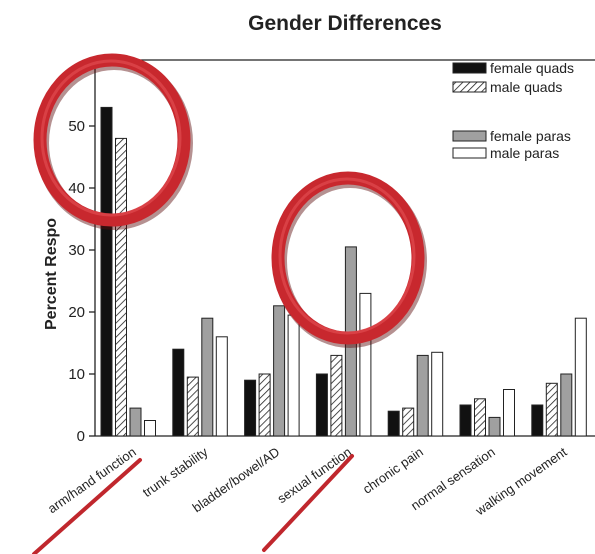 This screenshot has height=554, width=595. I want to click on underline-arm-hand, so click(87, 506).